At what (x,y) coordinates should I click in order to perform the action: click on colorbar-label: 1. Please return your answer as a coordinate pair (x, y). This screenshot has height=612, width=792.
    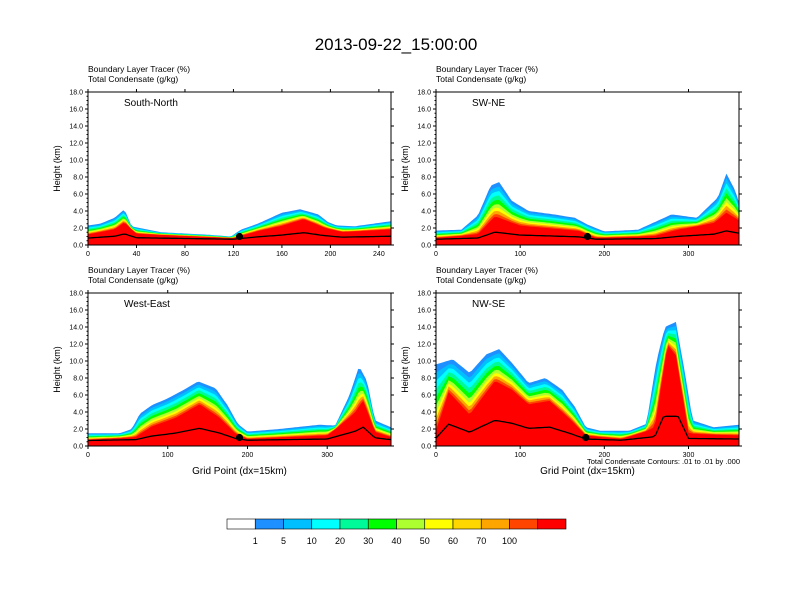
    Looking at the image, I should click on (255, 541).